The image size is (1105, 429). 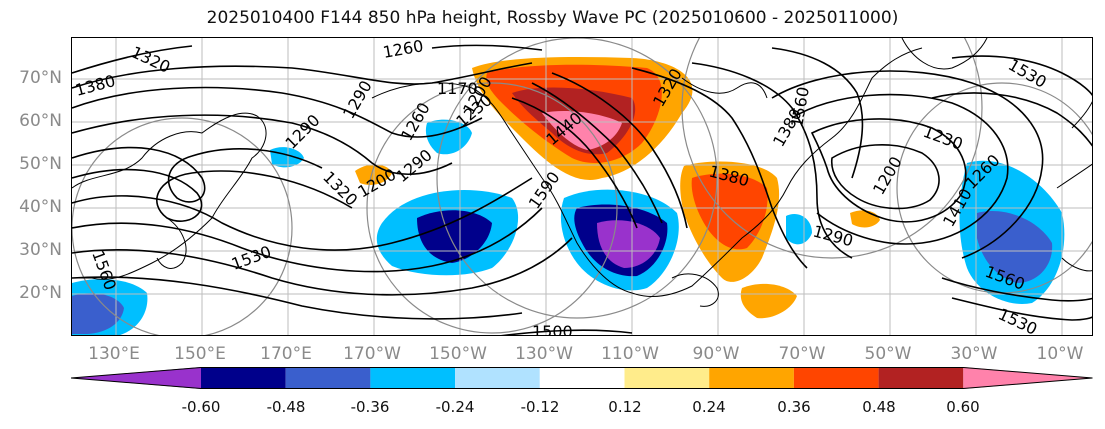 I want to click on coast-gulf, so click(x=695, y=290).